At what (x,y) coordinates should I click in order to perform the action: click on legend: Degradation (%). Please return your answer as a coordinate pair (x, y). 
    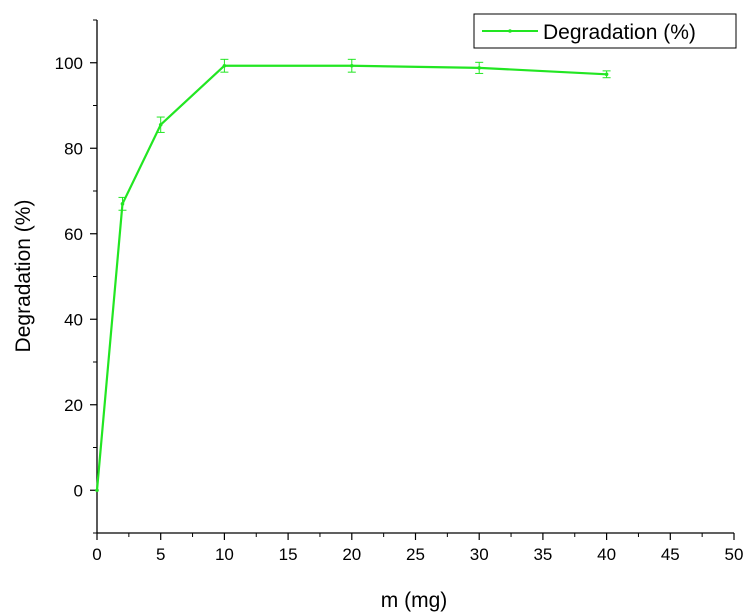
    Looking at the image, I should click on (605, 31).